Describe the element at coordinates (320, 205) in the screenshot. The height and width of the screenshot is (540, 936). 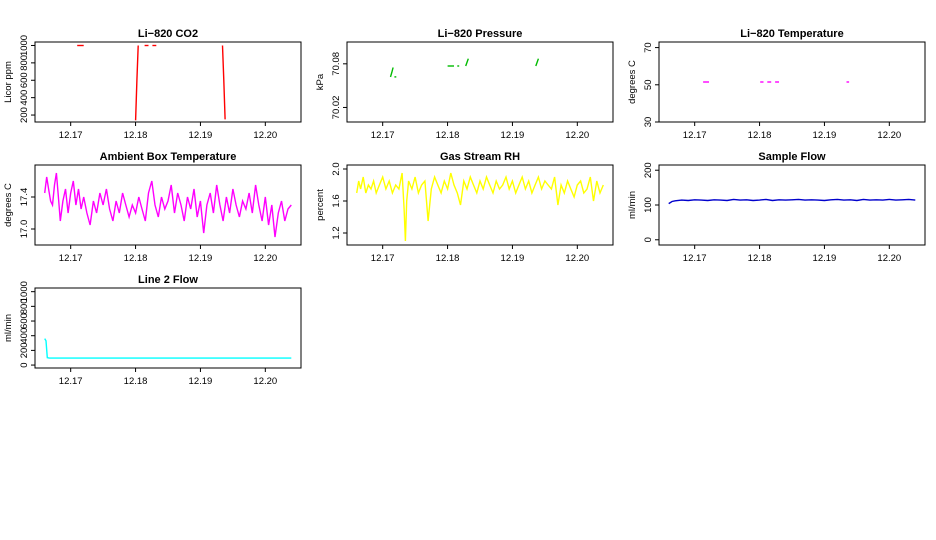
I see `y-axis-label: percent` at that location.